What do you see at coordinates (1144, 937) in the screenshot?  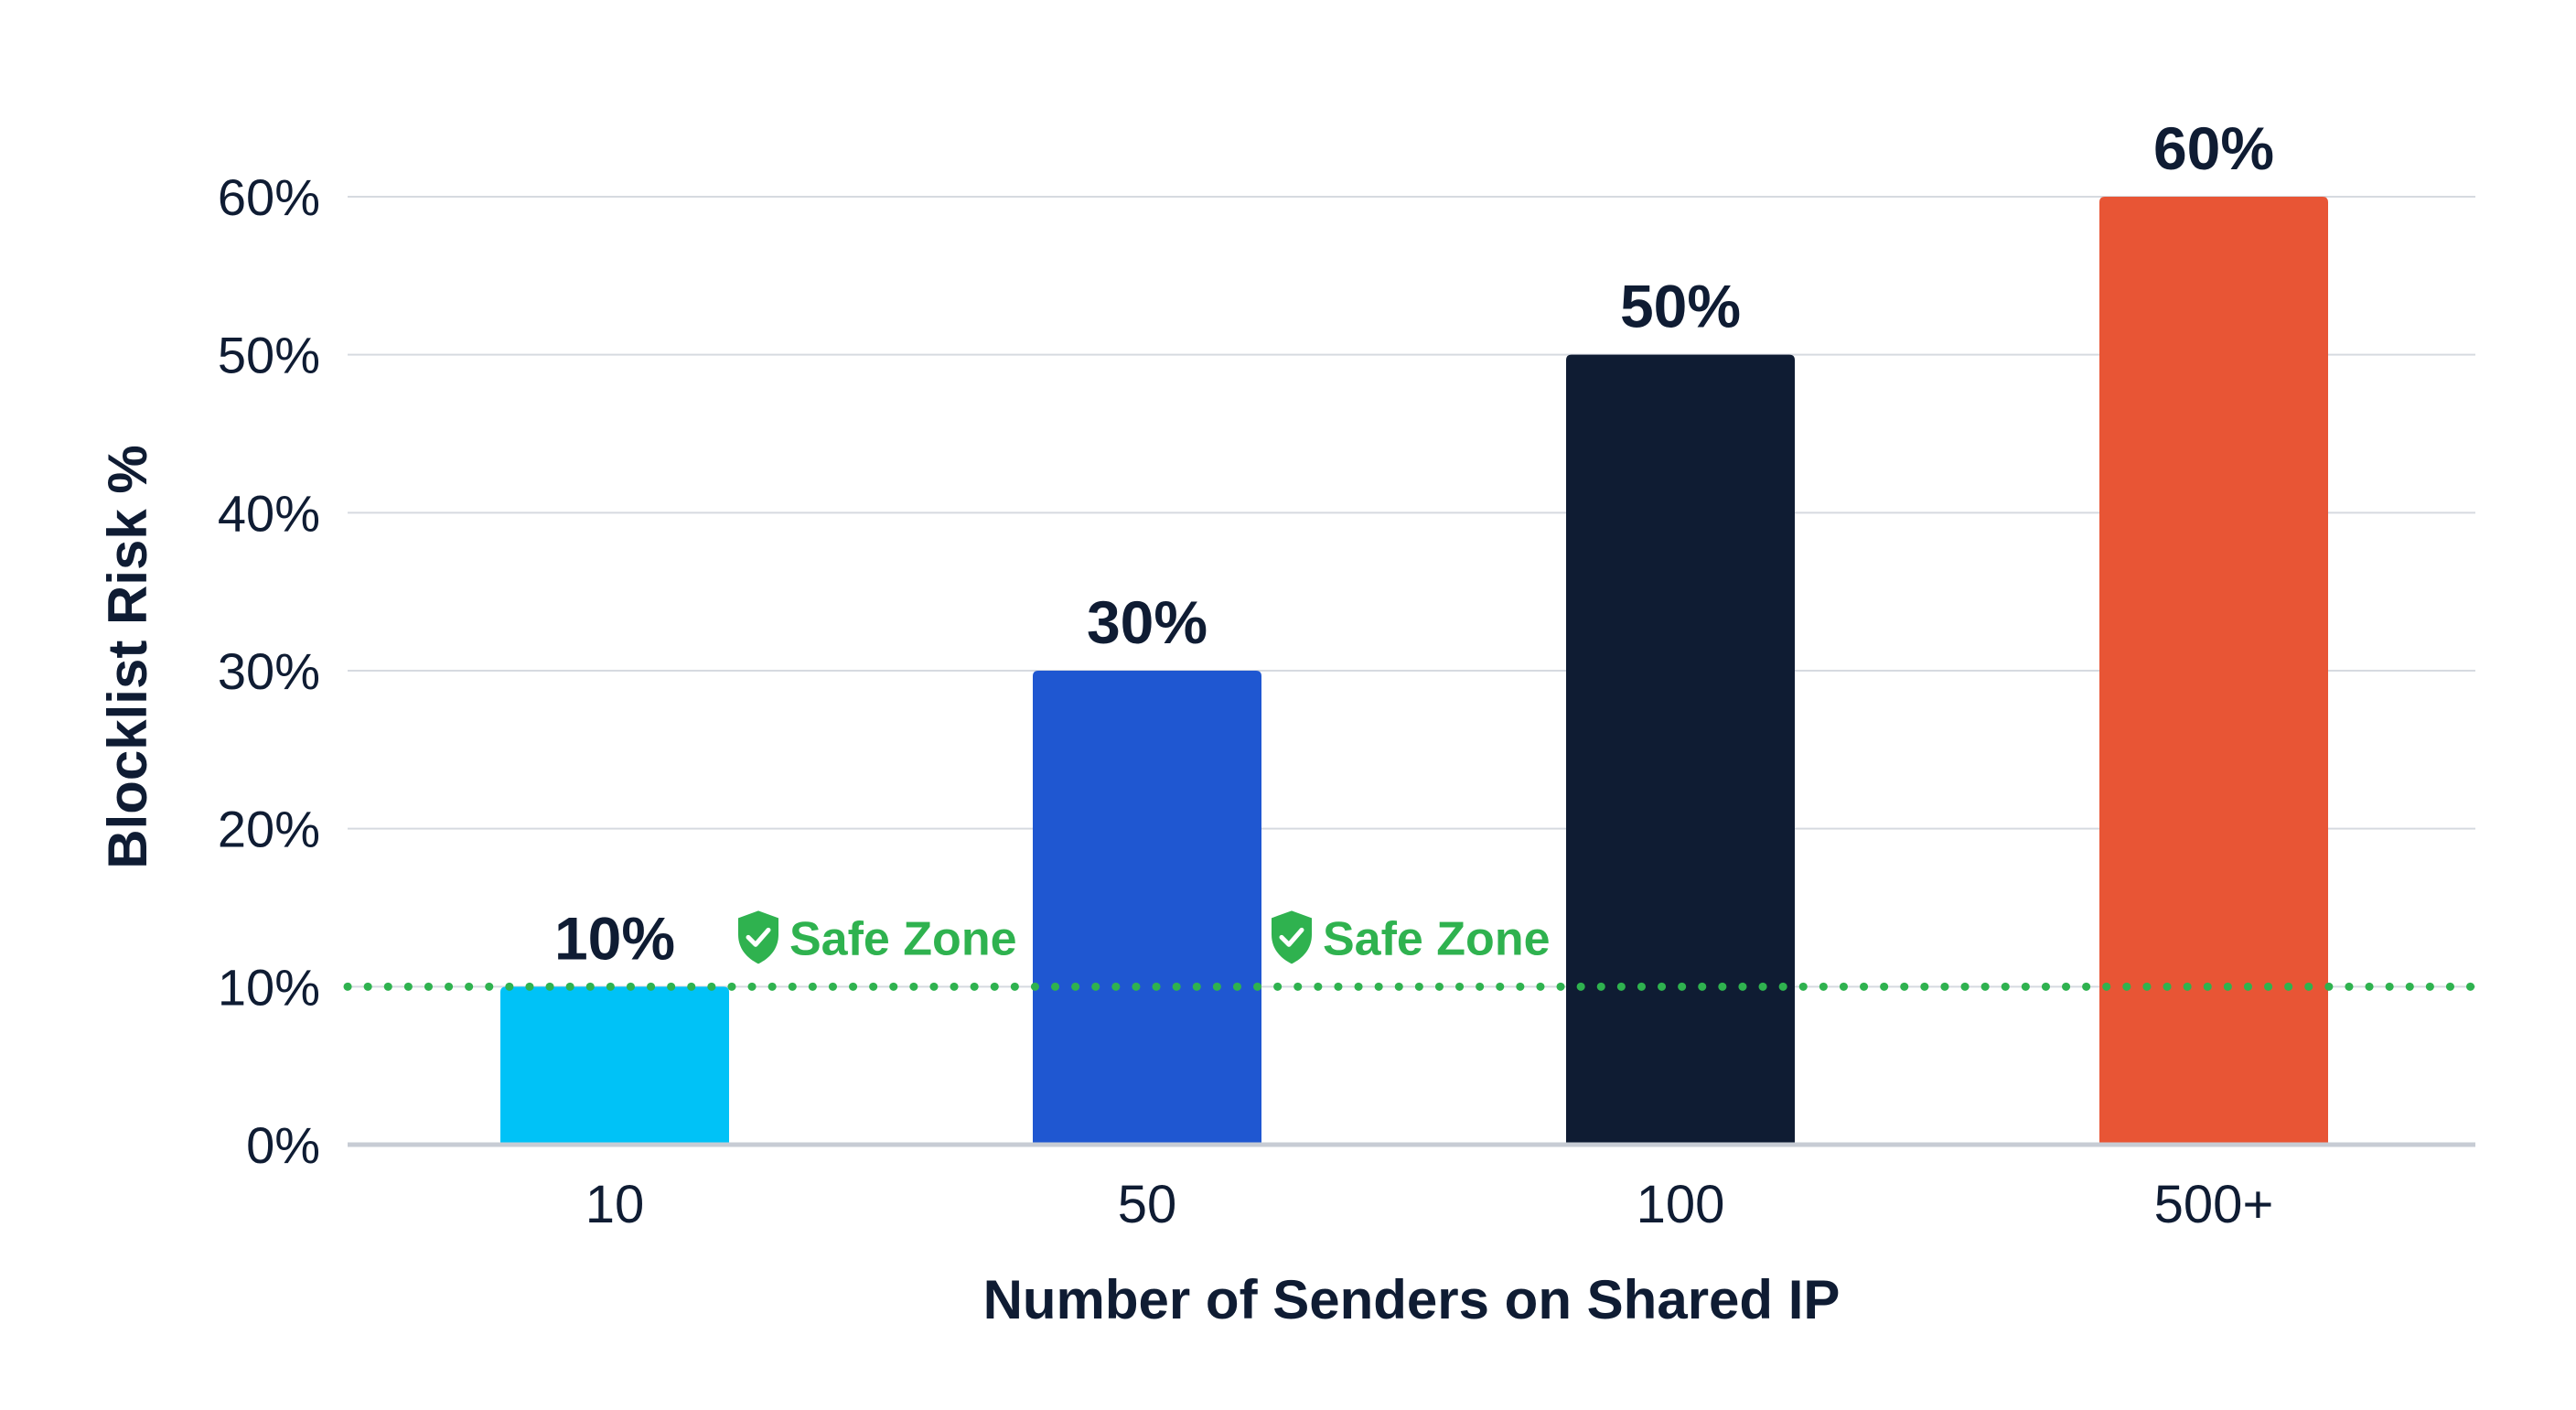 I see `safe-zone-annotations: Safe Zone Safe Zone` at bounding box center [1144, 937].